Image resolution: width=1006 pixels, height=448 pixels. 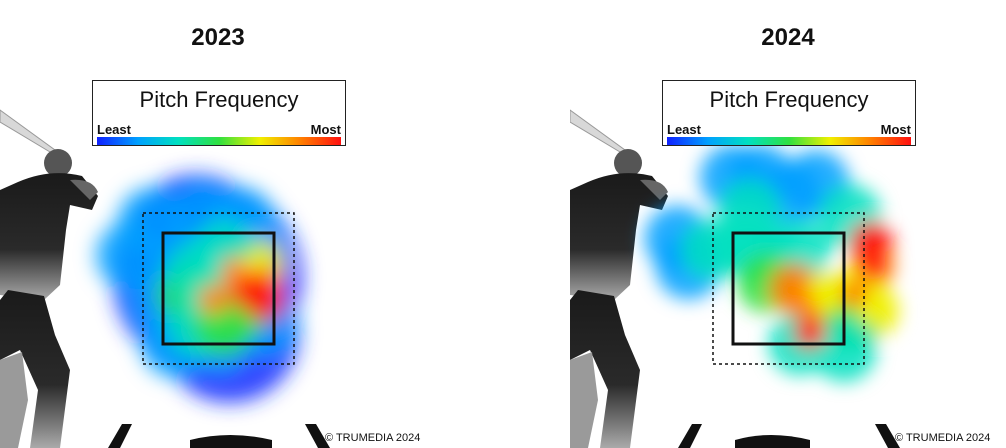 I want to click on panel-title: 2024, so click(x=788, y=37).